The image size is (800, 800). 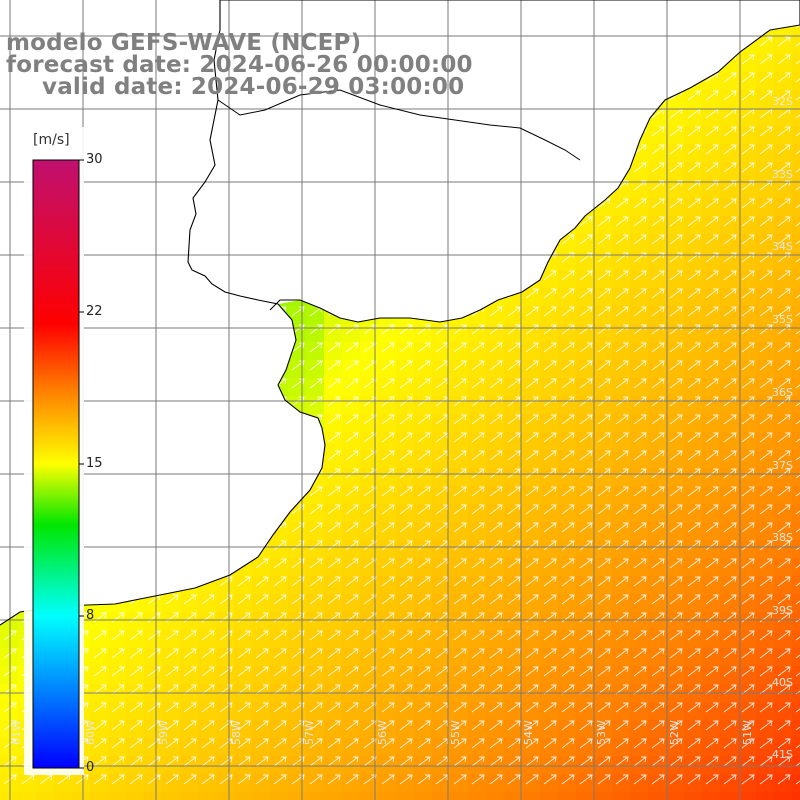 What do you see at coordinates (782, 246) in the screenshot?
I see `lat-label-34s: 34S` at bounding box center [782, 246].